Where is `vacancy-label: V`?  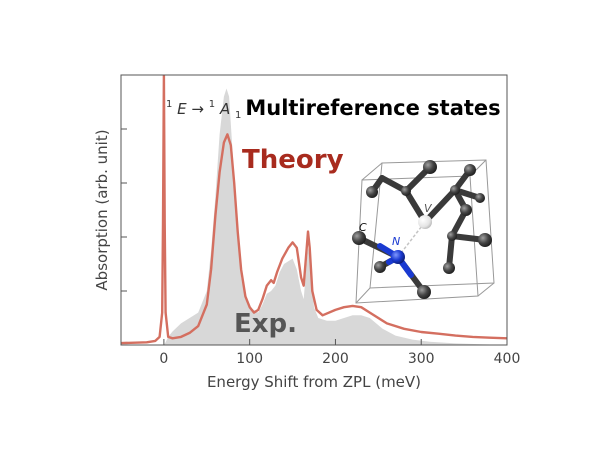 vacancy-label: V is located at coordinates (428, 208).